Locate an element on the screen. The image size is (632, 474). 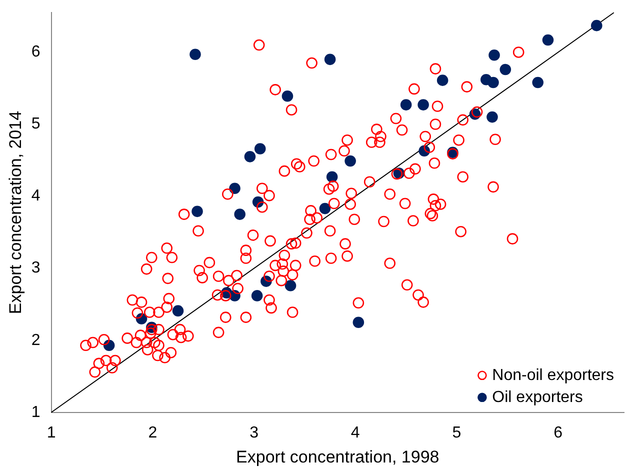
y-tick-label: 6 is located at coordinates (35, 52).